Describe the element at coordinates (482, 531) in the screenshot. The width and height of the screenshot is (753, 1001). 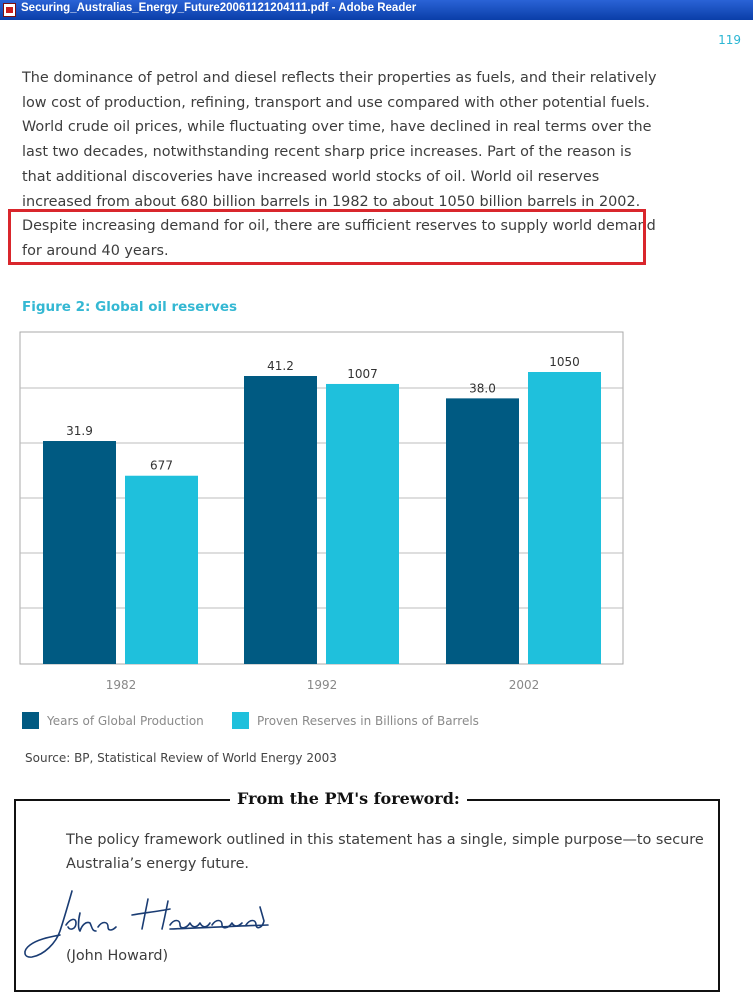
I see `bar-production-2002` at that location.